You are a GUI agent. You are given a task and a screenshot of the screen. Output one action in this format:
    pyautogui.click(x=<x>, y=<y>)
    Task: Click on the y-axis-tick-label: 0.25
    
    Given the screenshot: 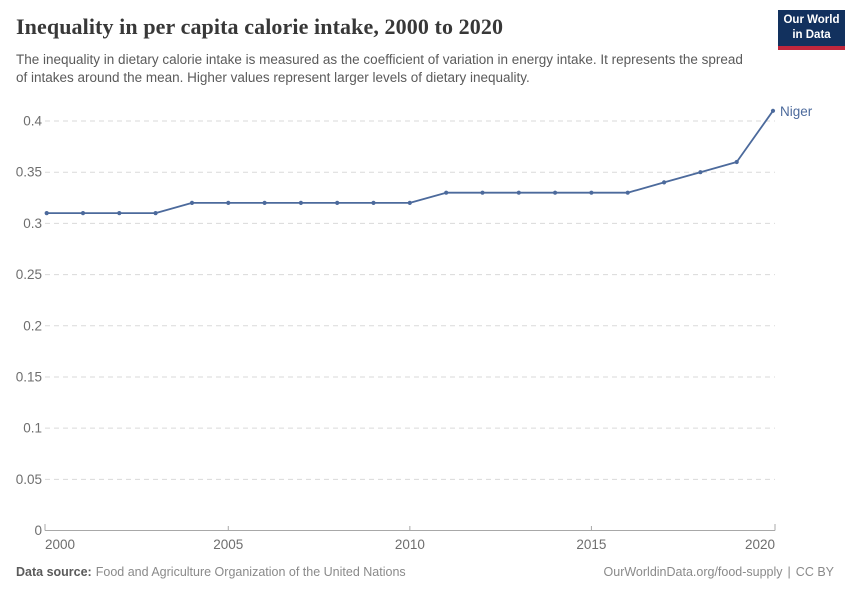 What is the action you would take?
    pyautogui.click(x=29, y=274)
    